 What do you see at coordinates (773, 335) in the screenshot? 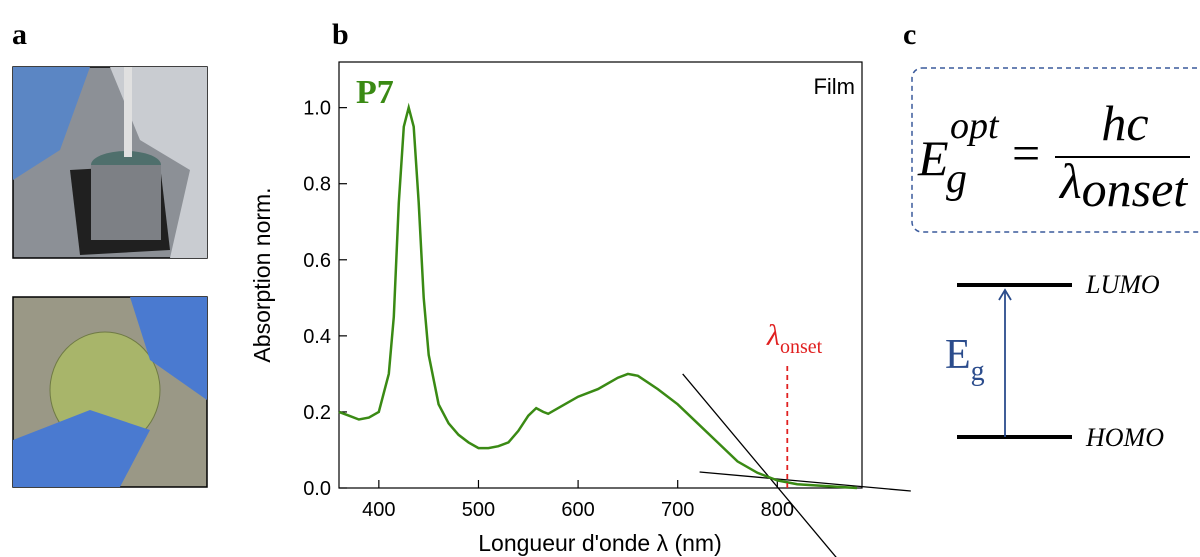
I see `onset-symbol: λ` at bounding box center [773, 335].